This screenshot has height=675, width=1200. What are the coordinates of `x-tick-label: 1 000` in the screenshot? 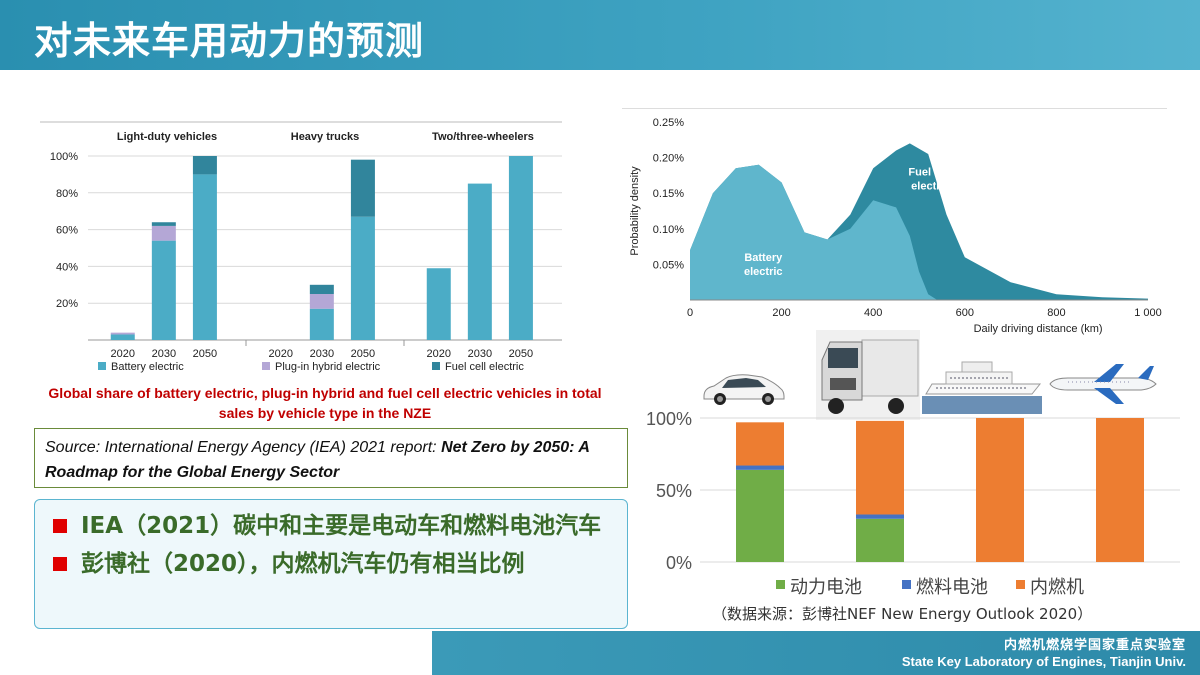 It's located at (1148, 313).